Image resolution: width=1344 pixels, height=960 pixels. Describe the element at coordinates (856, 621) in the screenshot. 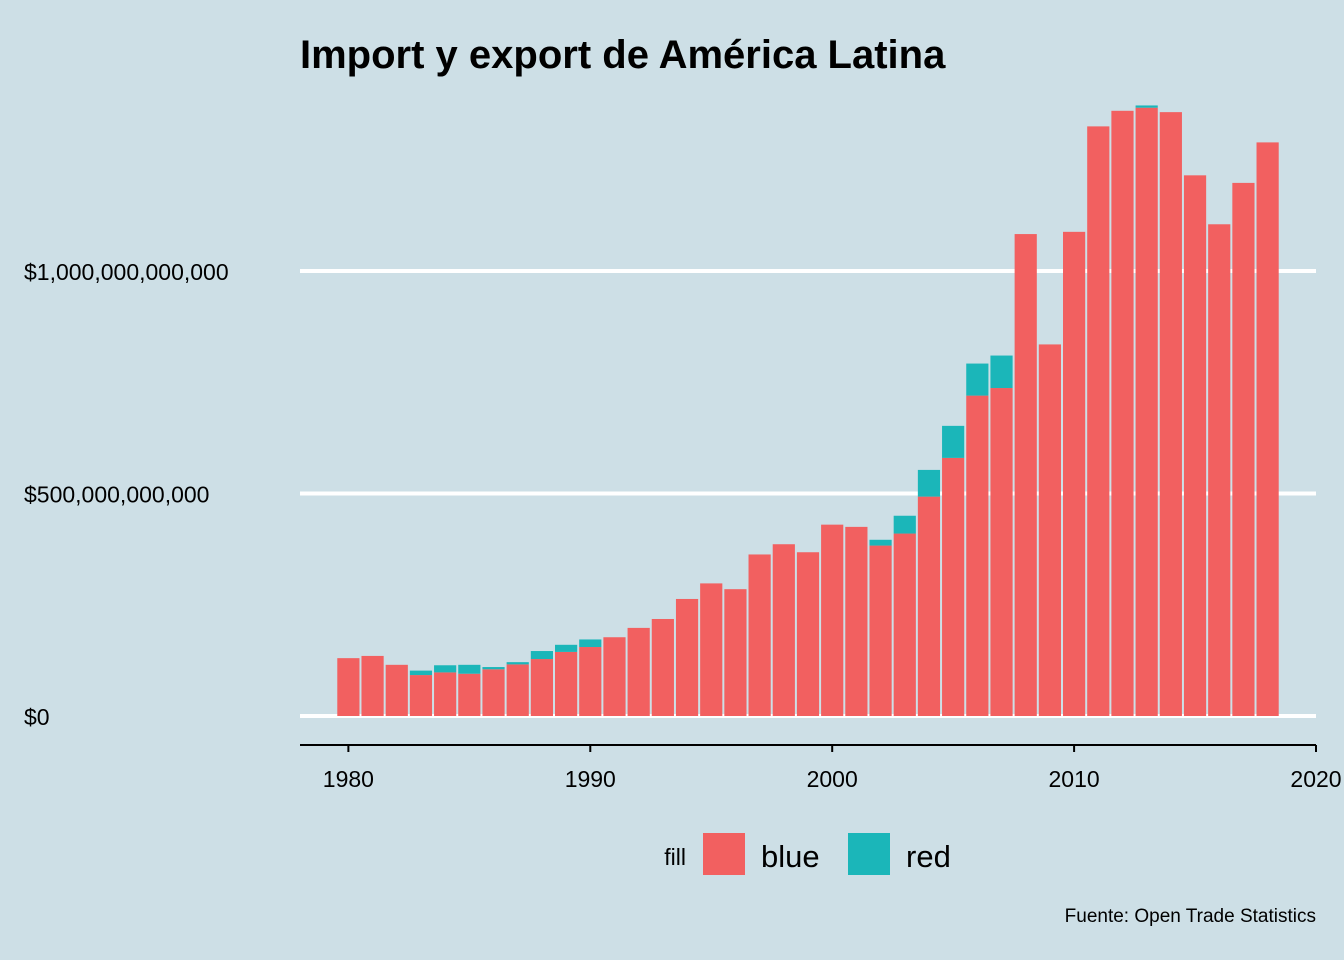

I see `bar-blue-2001` at that location.